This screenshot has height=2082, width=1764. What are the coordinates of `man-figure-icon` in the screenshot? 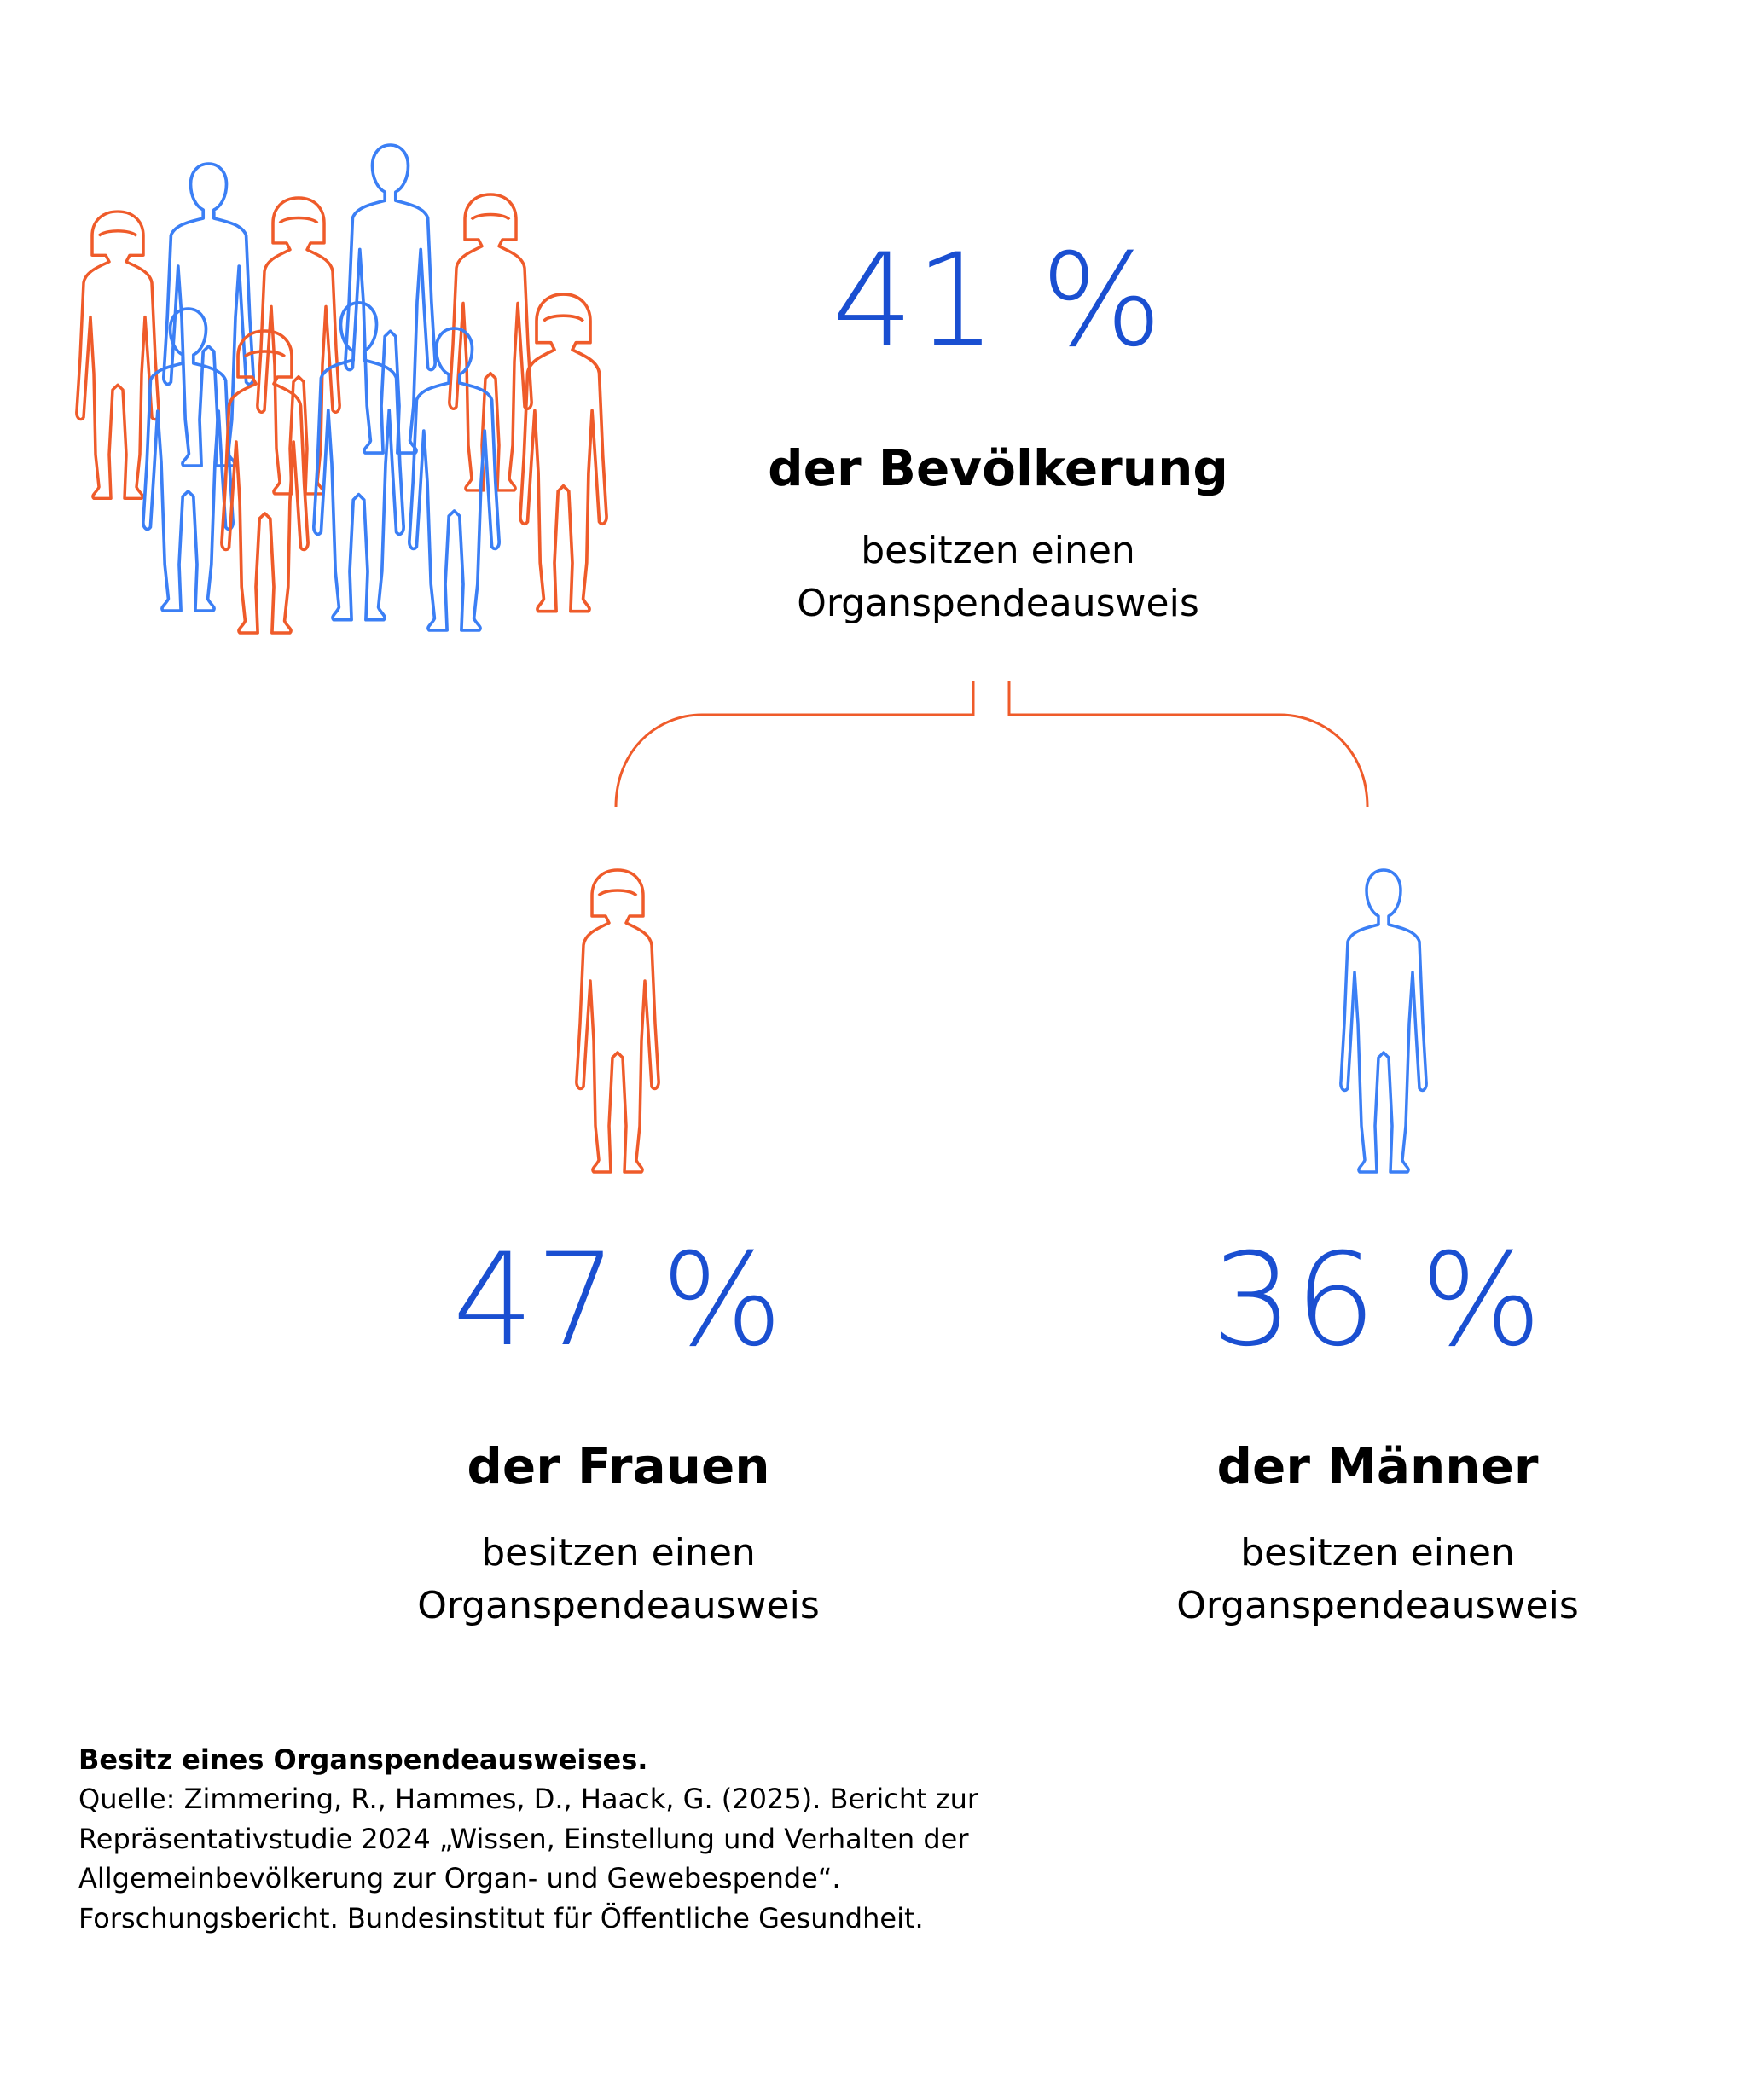 It's located at (1384, 1021).